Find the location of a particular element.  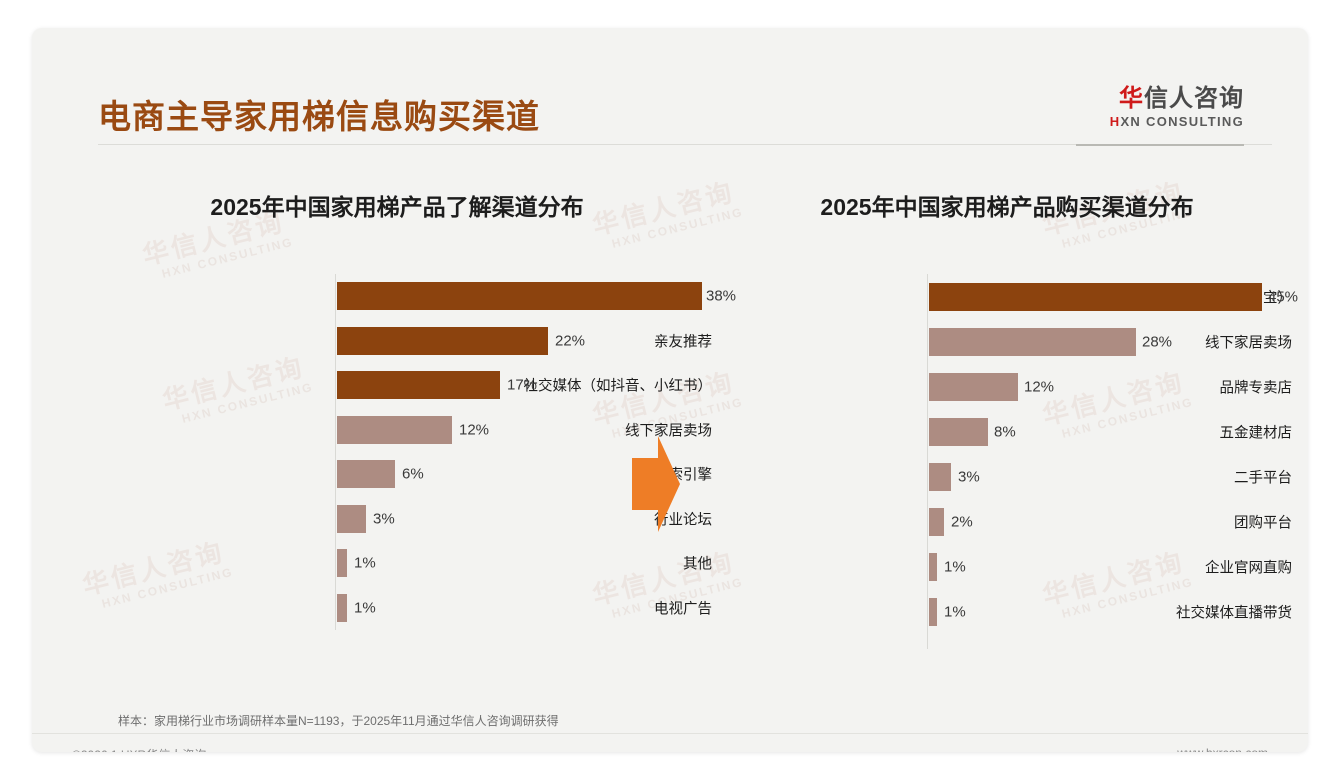

chart-right-value-1: 28% is located at coordinates (1157, 341).